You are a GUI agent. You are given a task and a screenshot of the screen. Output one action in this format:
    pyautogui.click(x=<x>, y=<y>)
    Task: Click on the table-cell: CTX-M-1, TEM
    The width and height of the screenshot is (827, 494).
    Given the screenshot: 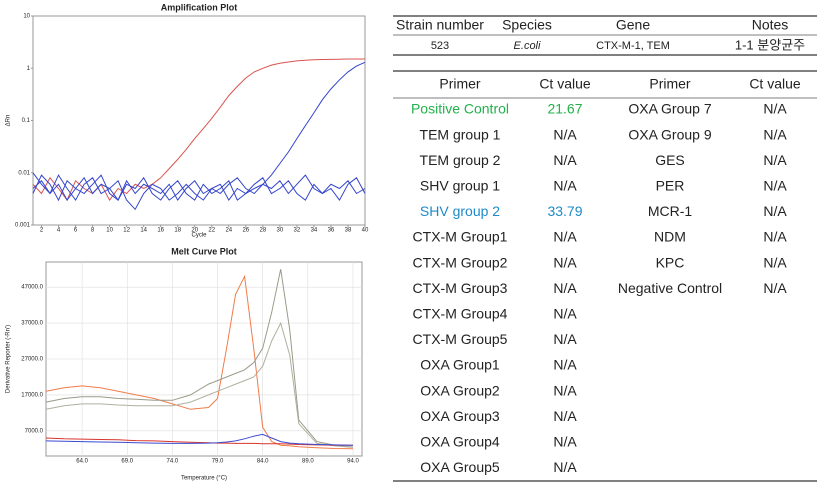 What is the action you would take?
    pyautogui.click(x=633, y=46)
    